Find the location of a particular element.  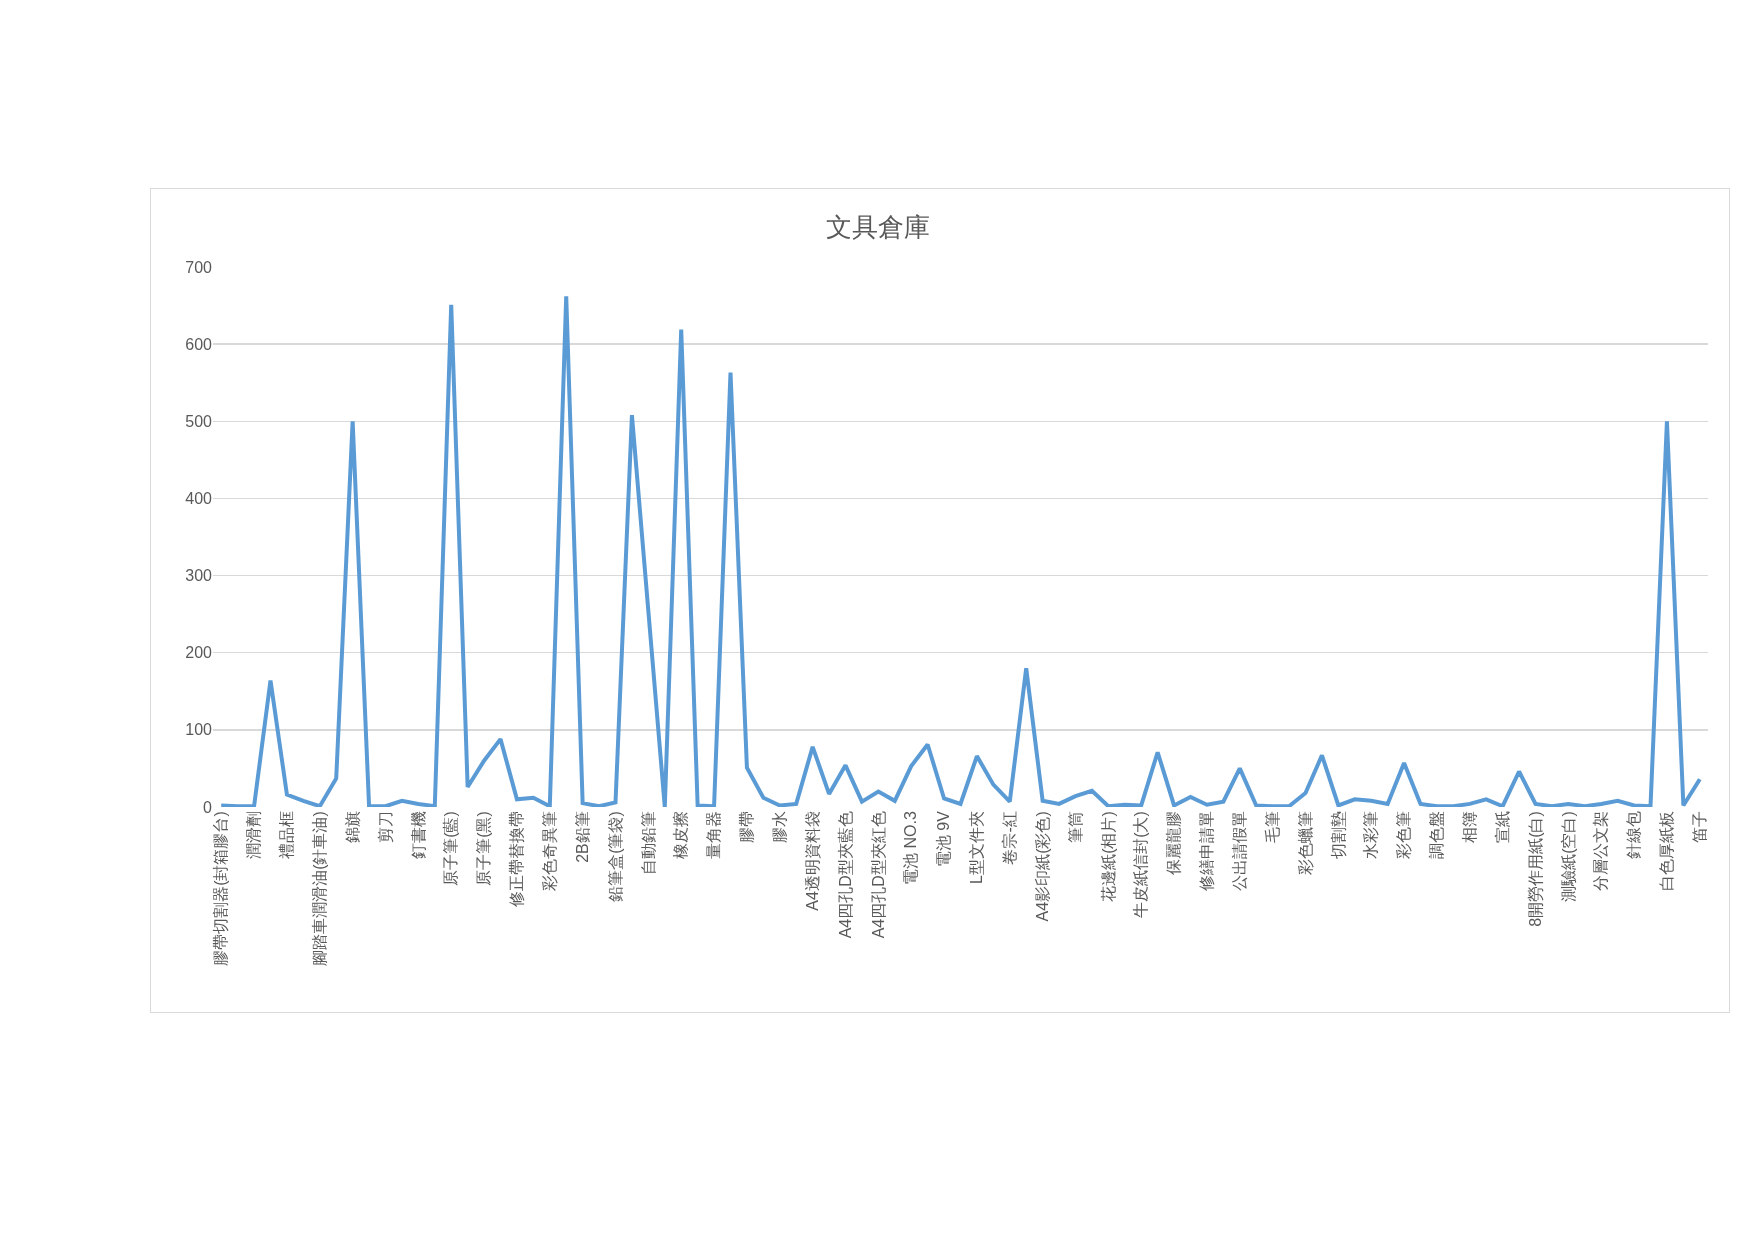

y-tick-label: 400 is located at coordinates (199, 499).